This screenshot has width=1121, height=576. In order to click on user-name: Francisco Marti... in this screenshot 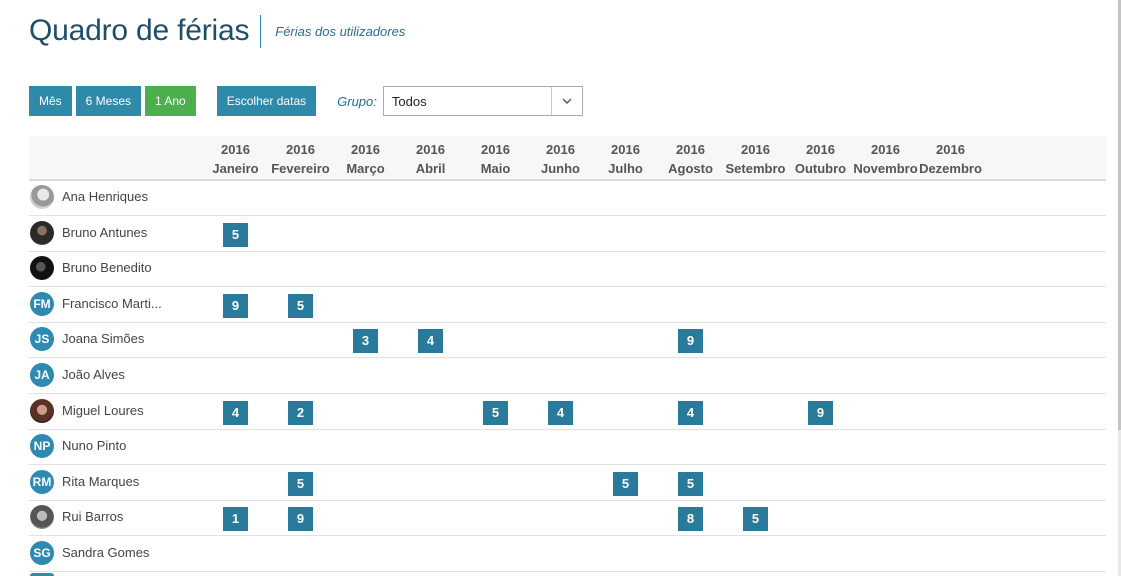, I will do `click(112, 303)`.